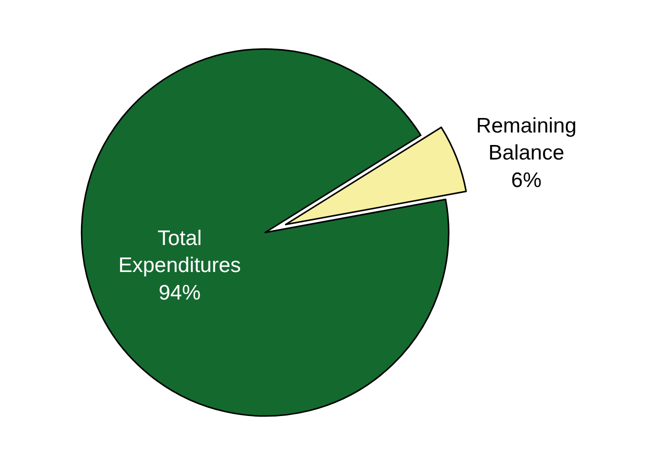 The image size is (658, 465). I want to click on slice-label: Remaining Balance, so click(526, 139).